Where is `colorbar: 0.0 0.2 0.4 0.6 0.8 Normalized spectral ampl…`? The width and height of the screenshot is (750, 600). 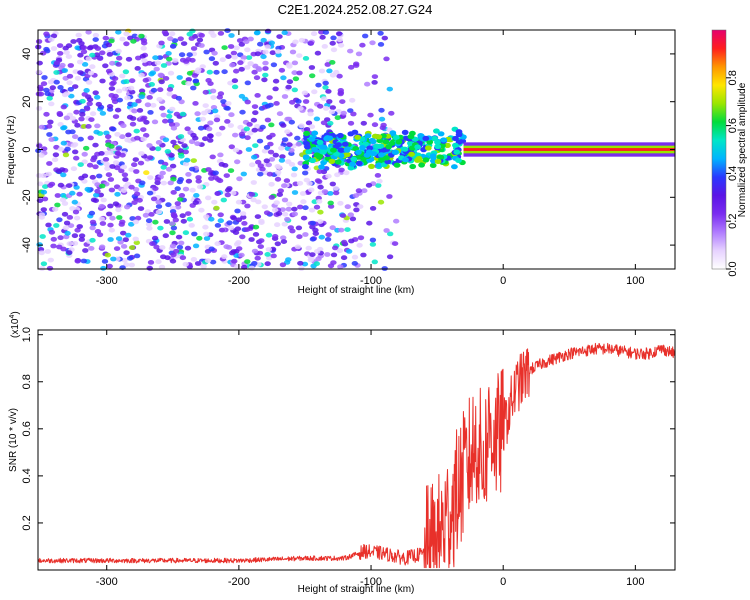 colorbar: 0.0 0.2 0.4 0.6 0.8 Normalized spectral ampl… is located at coordinates (729, 153).